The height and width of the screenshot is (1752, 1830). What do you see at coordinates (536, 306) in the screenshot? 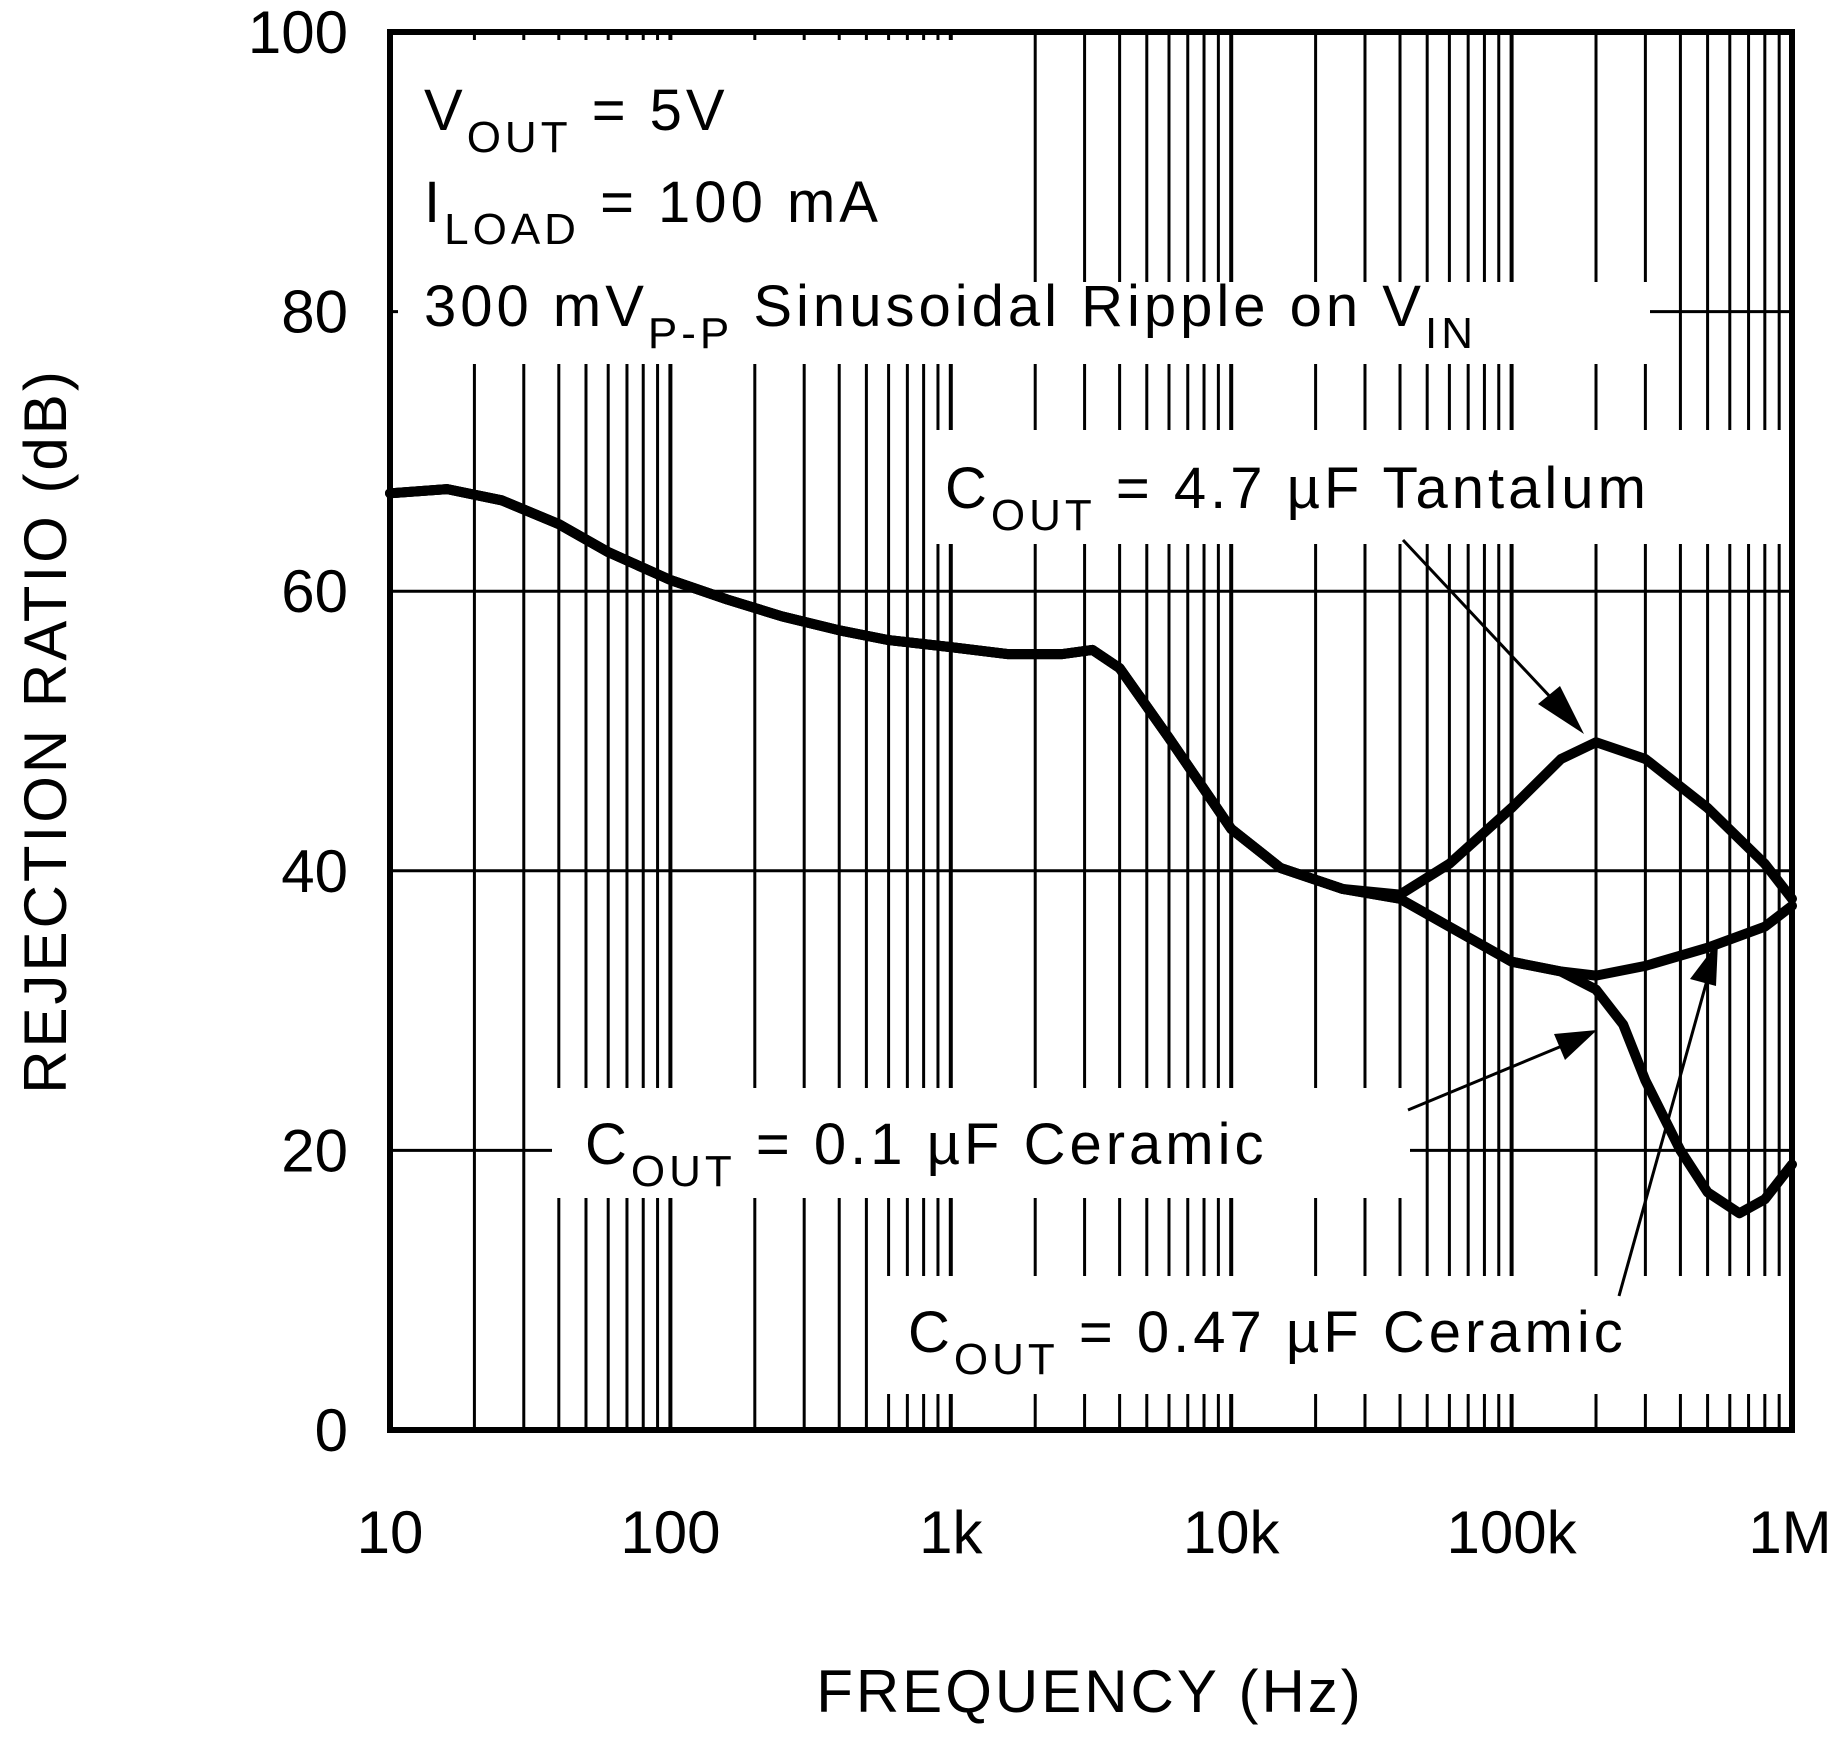
I see `ripple-prefix: 300 mV` at bounding box center [536, 306].